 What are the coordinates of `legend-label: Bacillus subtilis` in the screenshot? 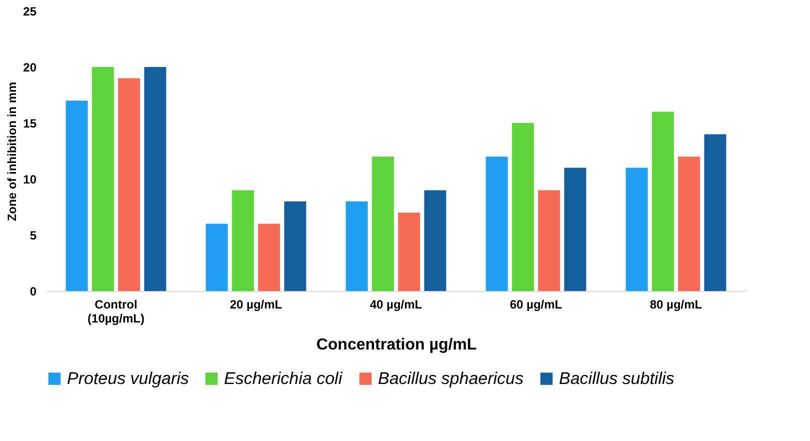 It's located at (617, 378).